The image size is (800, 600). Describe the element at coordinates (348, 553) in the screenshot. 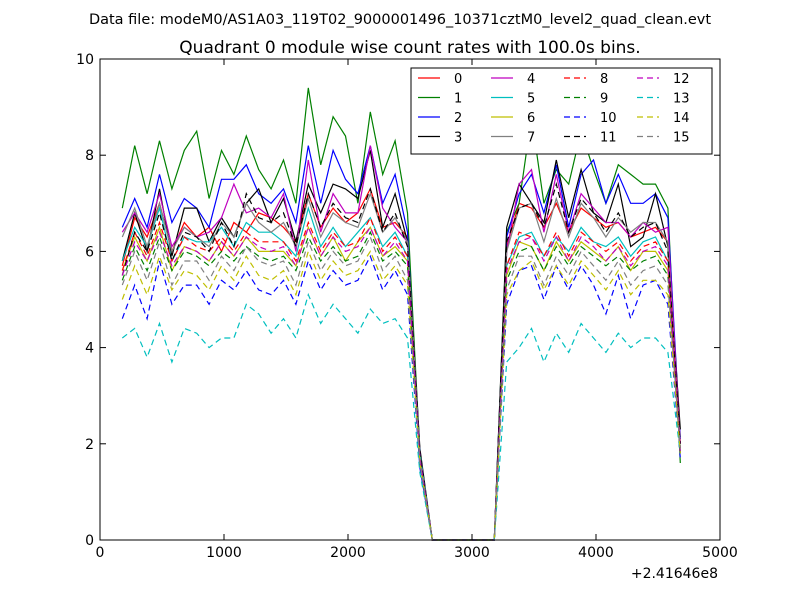

I see `x-tick-label: 2000` at that location.